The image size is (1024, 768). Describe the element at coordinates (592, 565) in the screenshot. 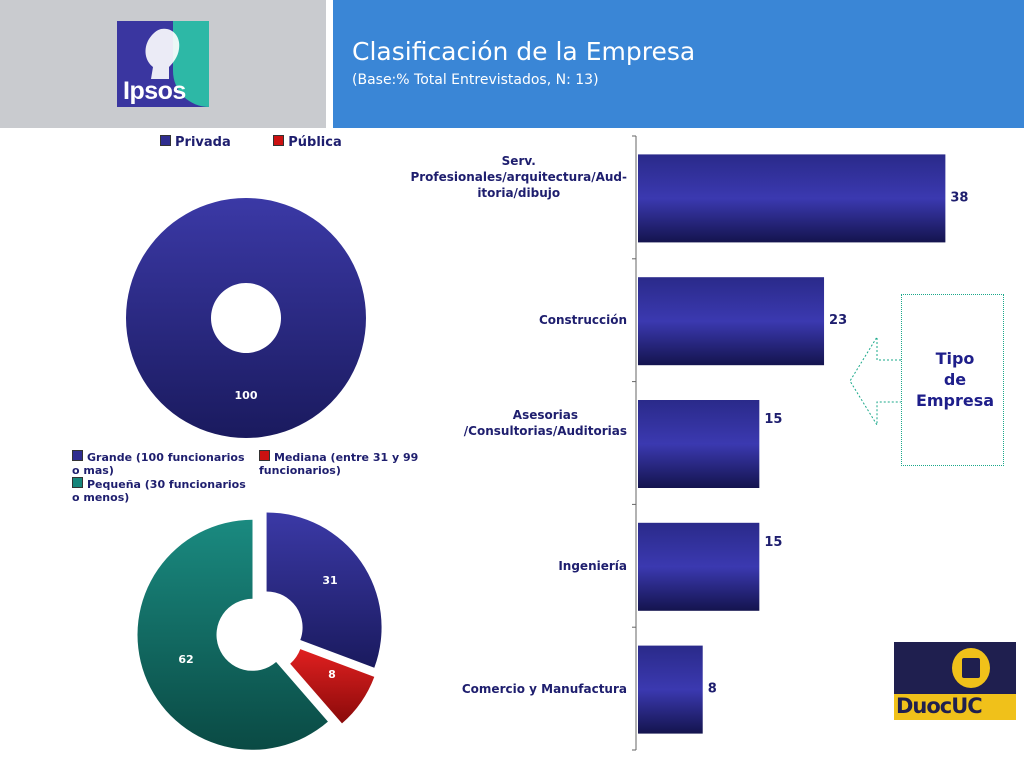

I see `bar-category-label-3: Ingeniería` at that location.